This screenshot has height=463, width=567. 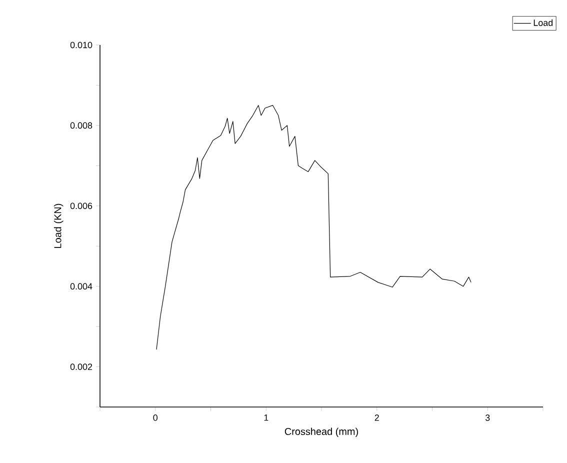 I want to click on y-tick-label: 0.010, so click(x=81, y=45).